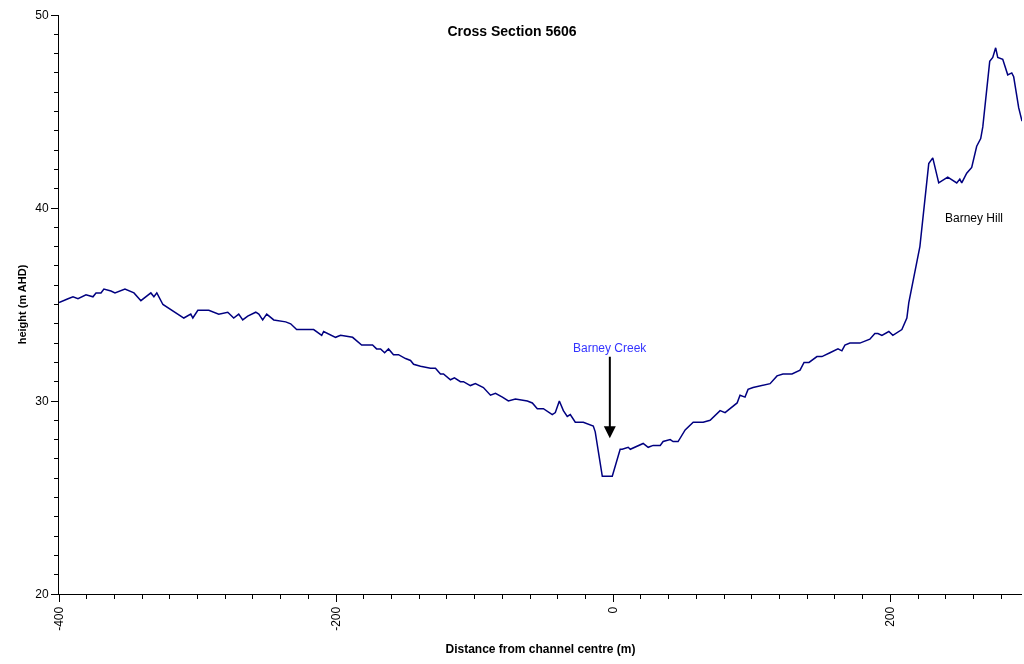  Describe the element at coordinates (42, 401) in the screenshot. I see `y-tick-label: 30` at that location.